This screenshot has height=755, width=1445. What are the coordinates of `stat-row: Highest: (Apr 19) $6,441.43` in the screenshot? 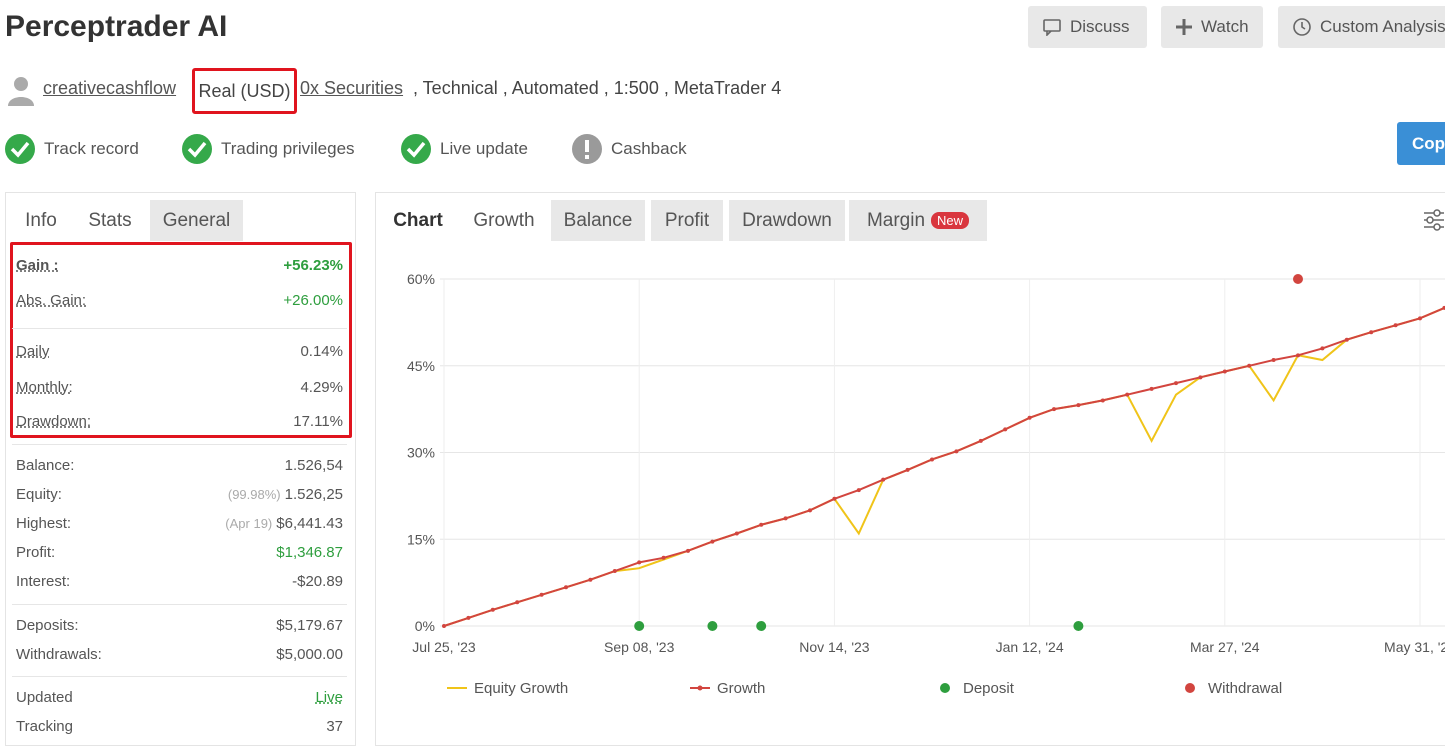 It's located at (179, 523).